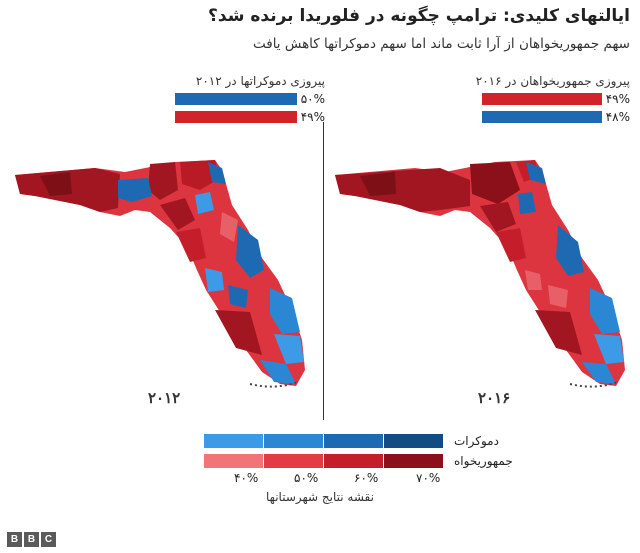 The height and width of the screenshot is (553, 640). I want to click on result-percentage: ۵۰%, so click(312, 99).